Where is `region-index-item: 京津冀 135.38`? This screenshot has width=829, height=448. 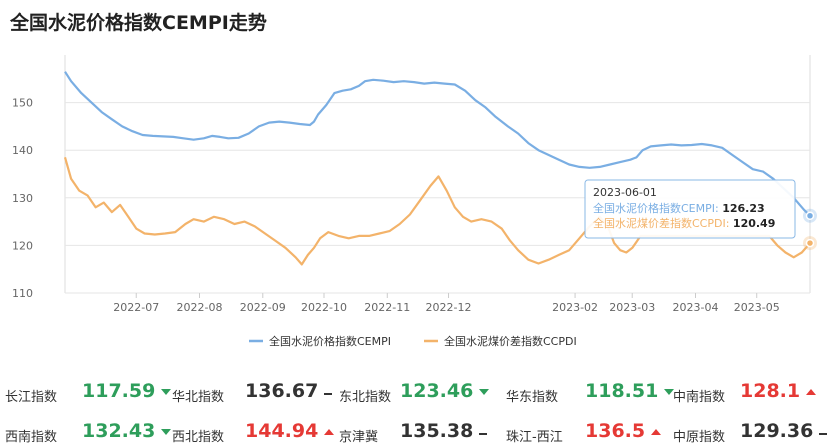 region-index-item: 京津冀 135.38 is located at coordinates (419, 433).